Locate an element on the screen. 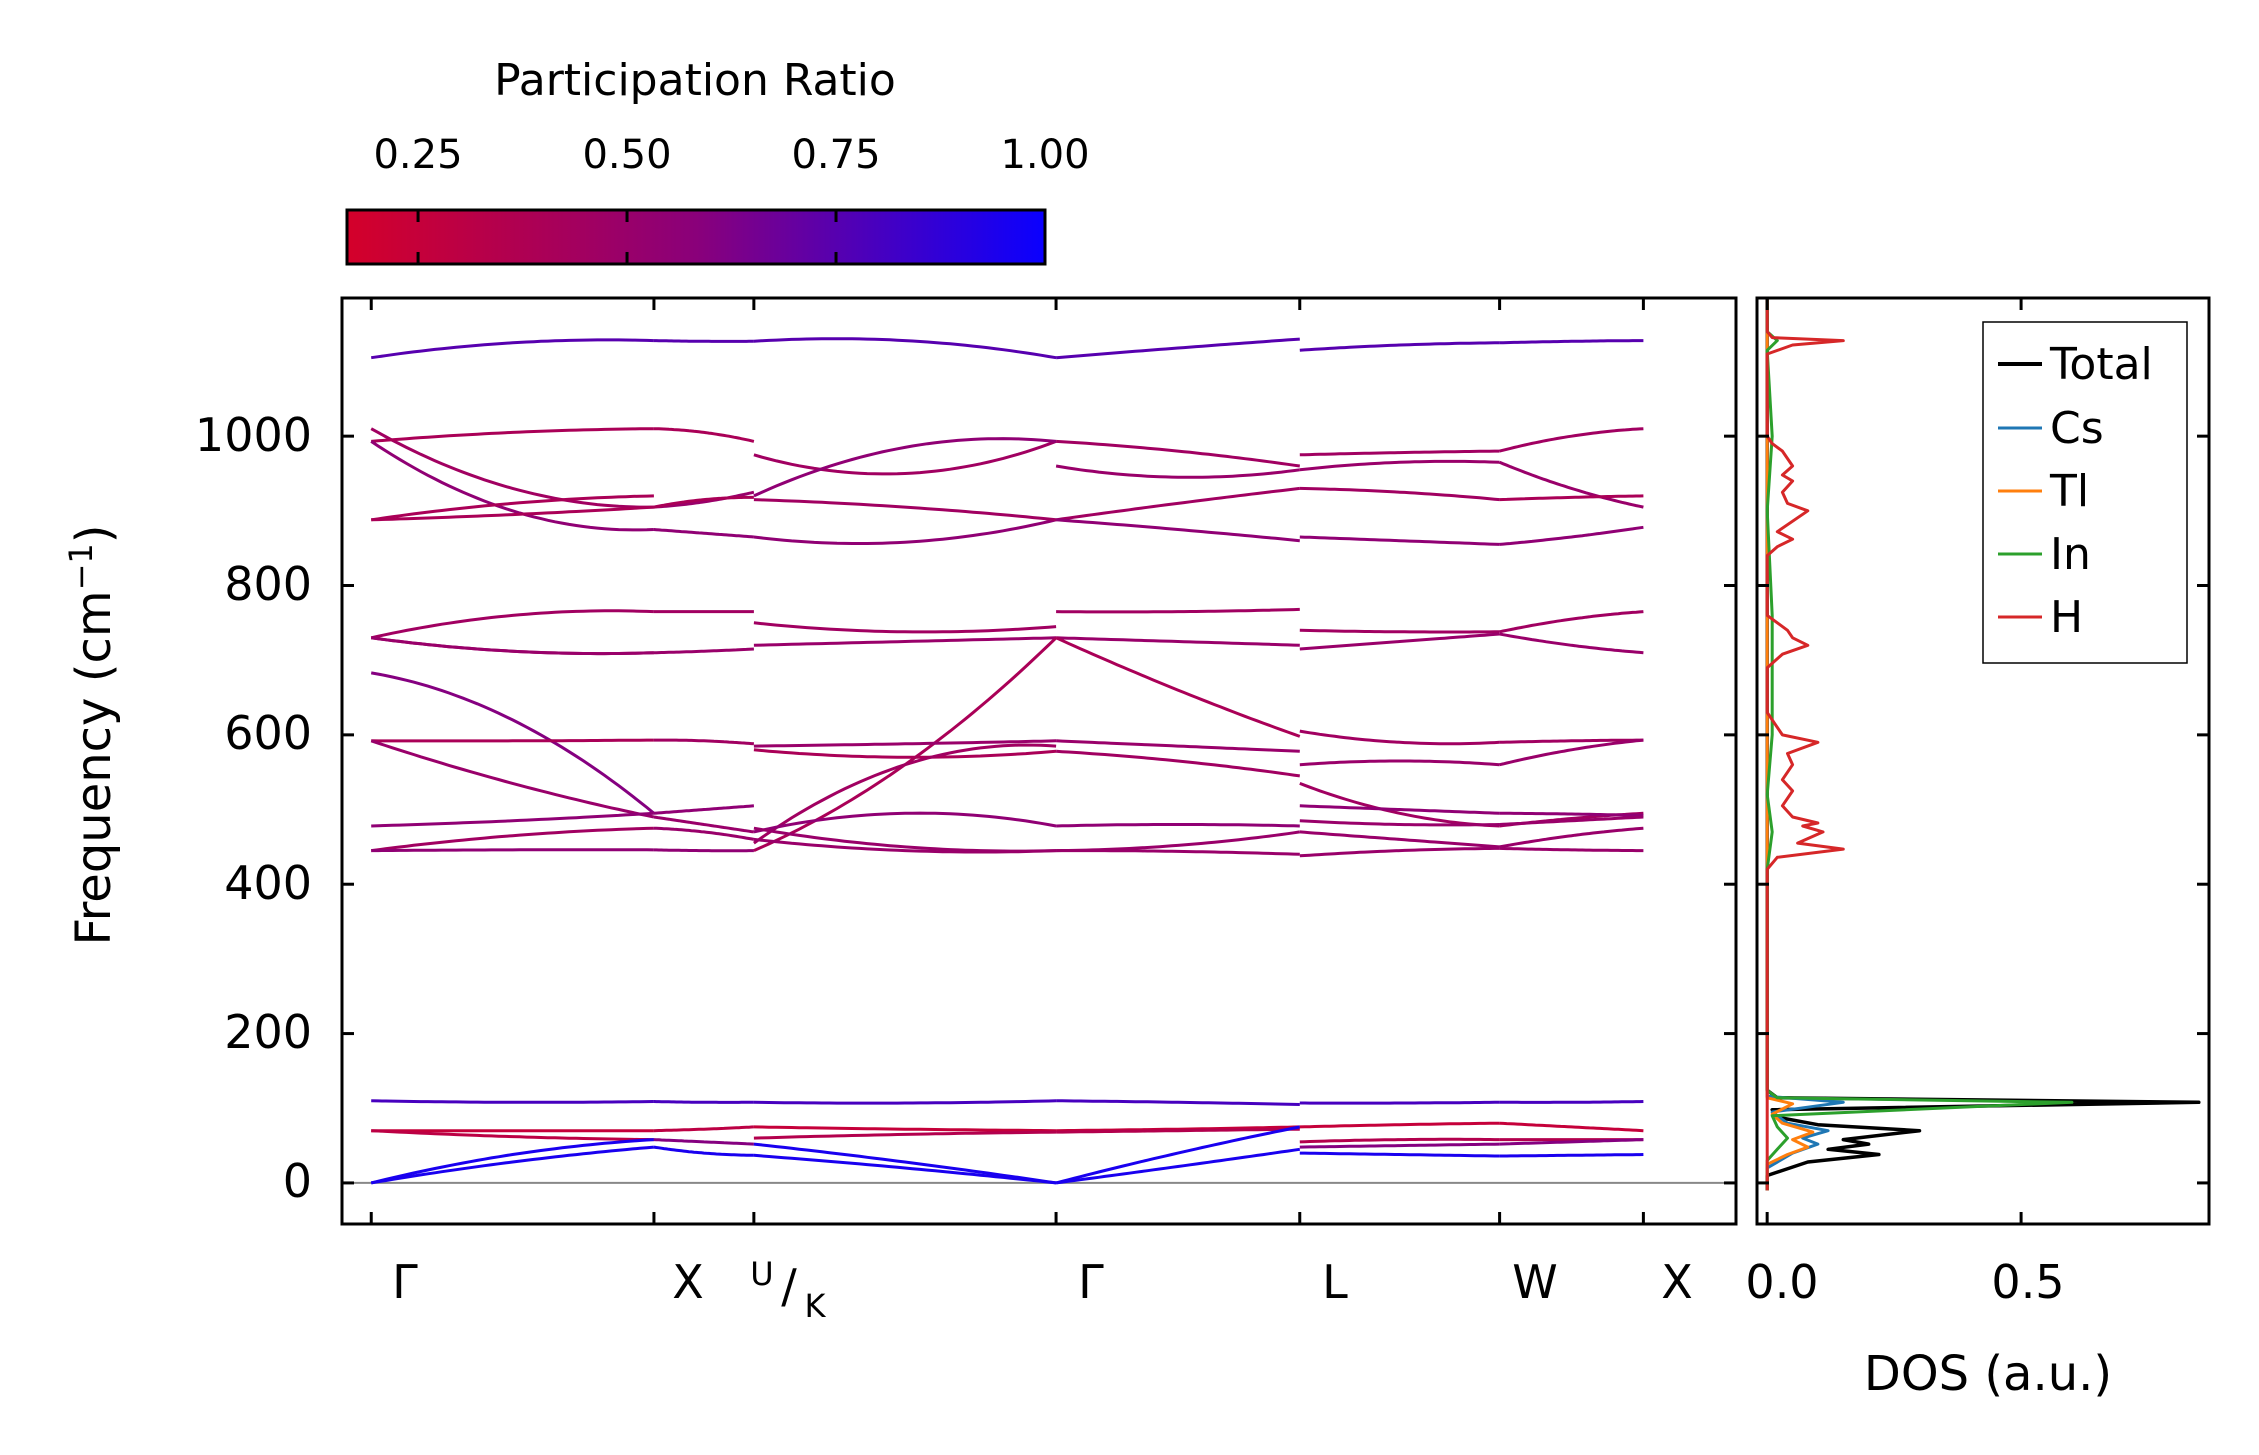 Image resolution: width=2259 pixels, height=1455 pixels. y-tick-label: 600 is located at coordinates (268, 733).